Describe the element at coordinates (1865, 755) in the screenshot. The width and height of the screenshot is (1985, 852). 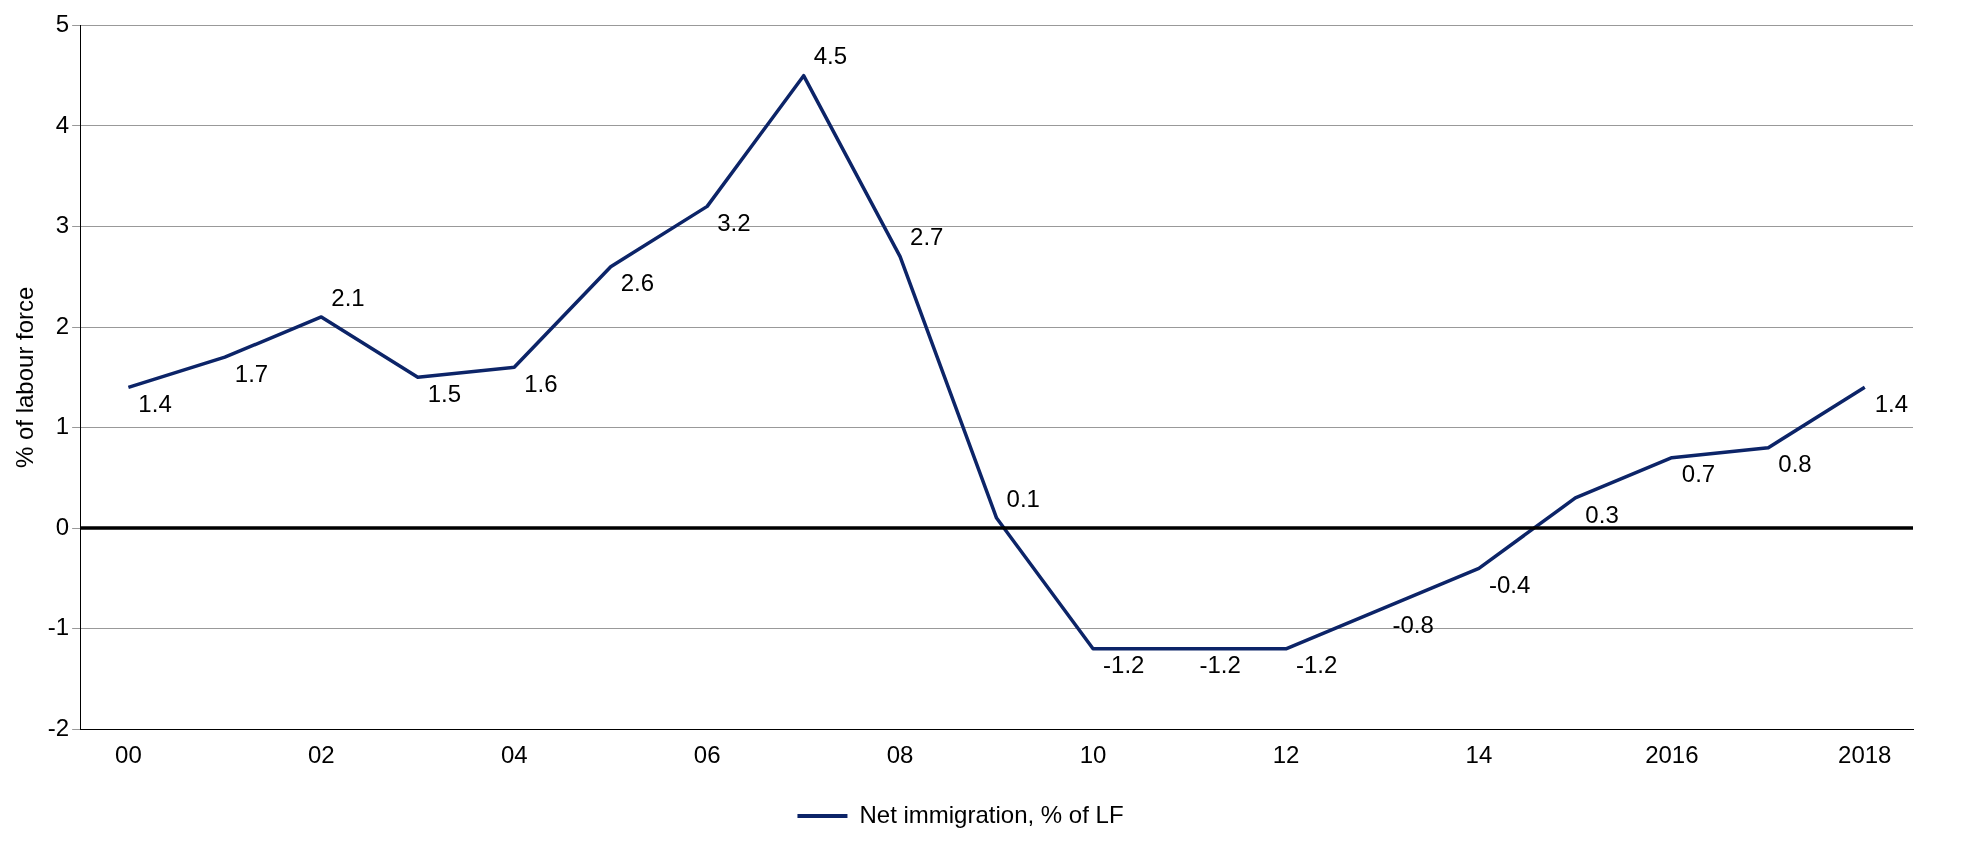
I see `x-tick-label: 2018` at that location.